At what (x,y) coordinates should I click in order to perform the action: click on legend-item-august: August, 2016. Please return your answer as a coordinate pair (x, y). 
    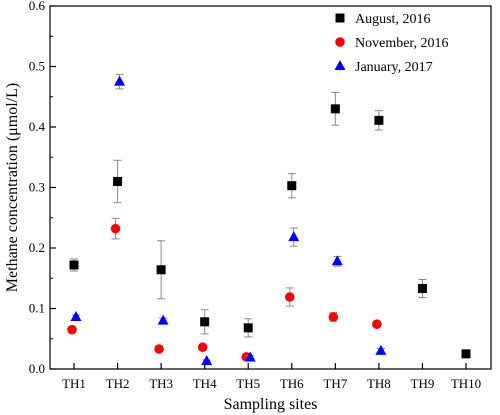
    Looking at the image, I should click on (382, 19).